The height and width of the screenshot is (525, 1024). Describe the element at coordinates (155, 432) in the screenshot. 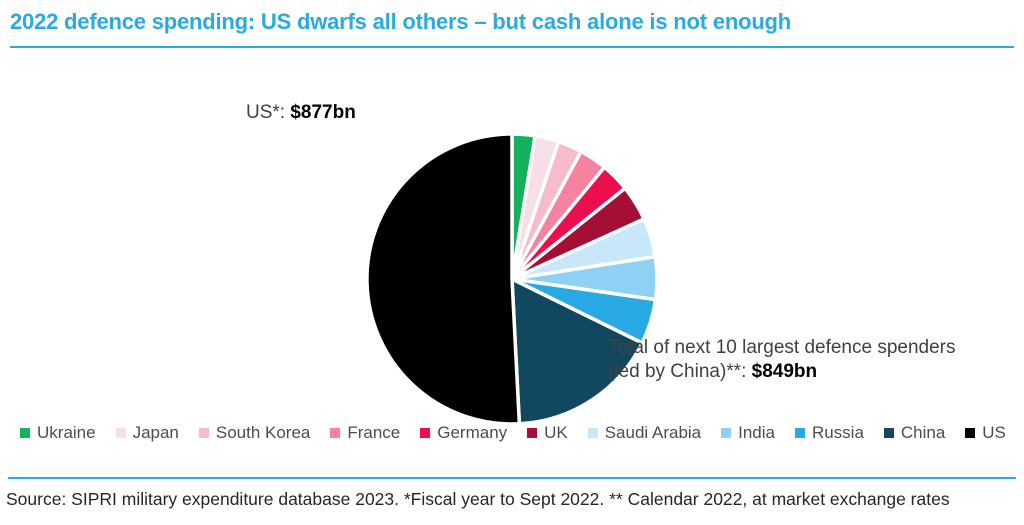

I see `legend-label-japan: Japan` at that location.